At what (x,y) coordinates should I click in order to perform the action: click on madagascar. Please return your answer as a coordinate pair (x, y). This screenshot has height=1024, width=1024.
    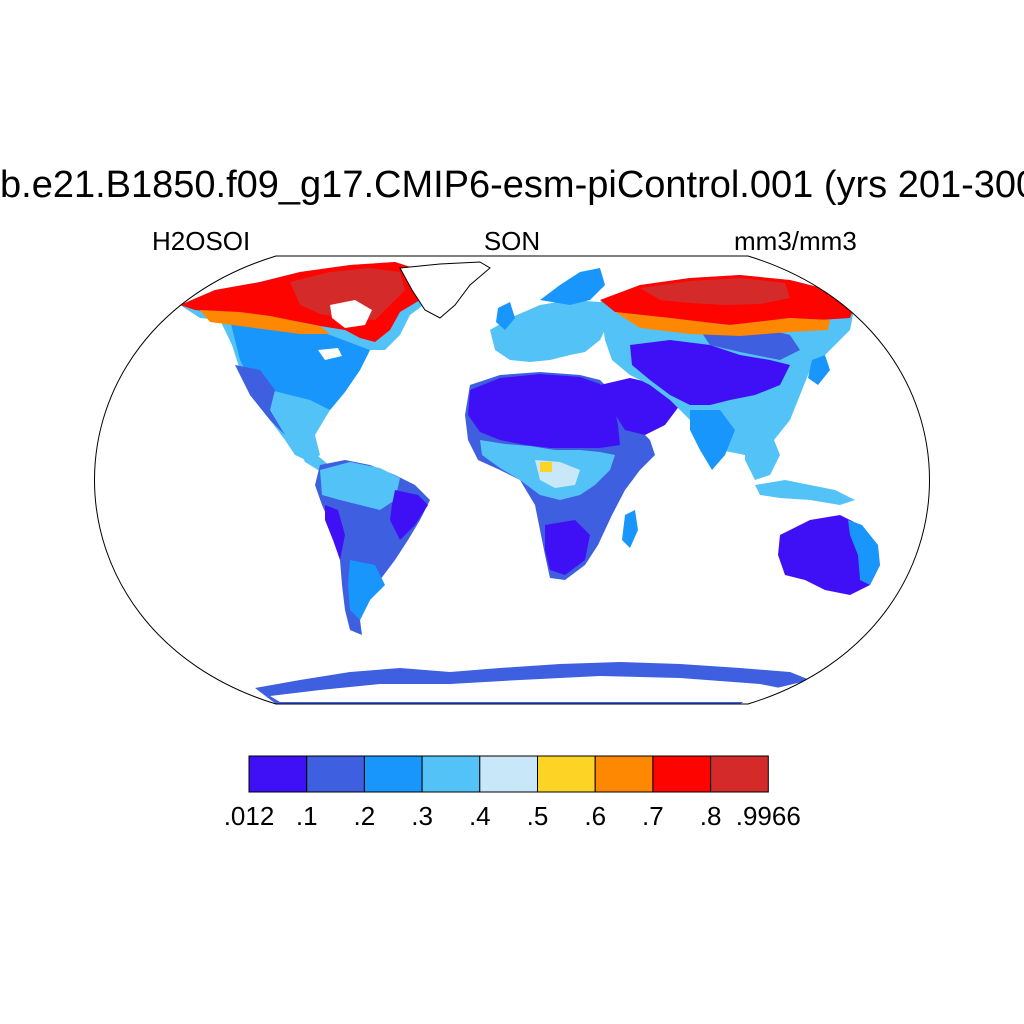
    Looking at the image, I should click on (630, 529).